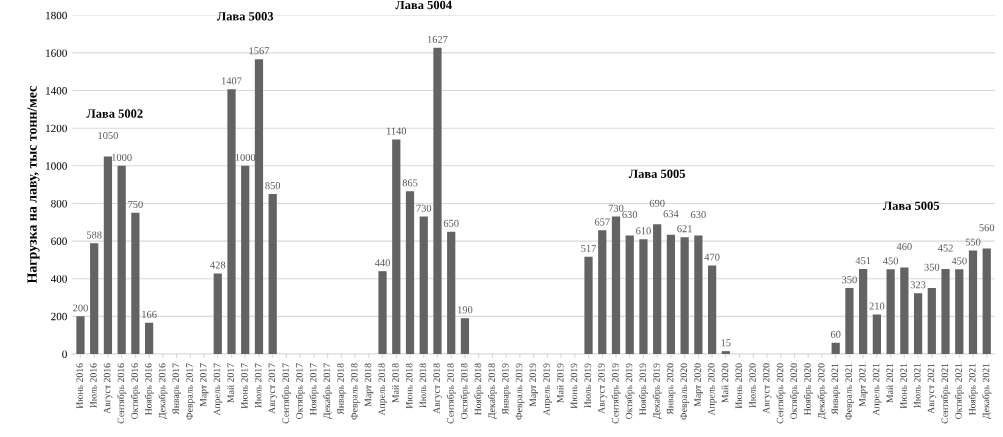 The width and height of the screenshot is (1003, 437). Describe the element at coordinates (396, 131) in the screenshot. I see `data-label: 1140` at that location.